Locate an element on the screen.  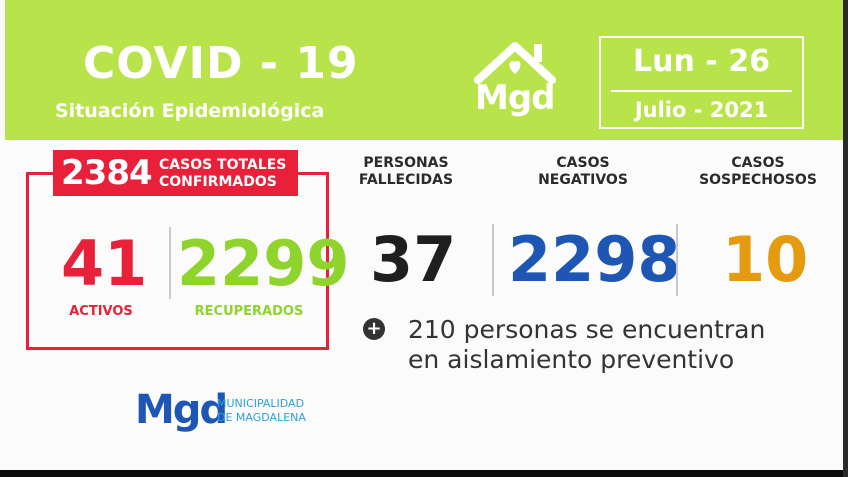
page-title: COVID - 19 is located at coordinates (221, 63).